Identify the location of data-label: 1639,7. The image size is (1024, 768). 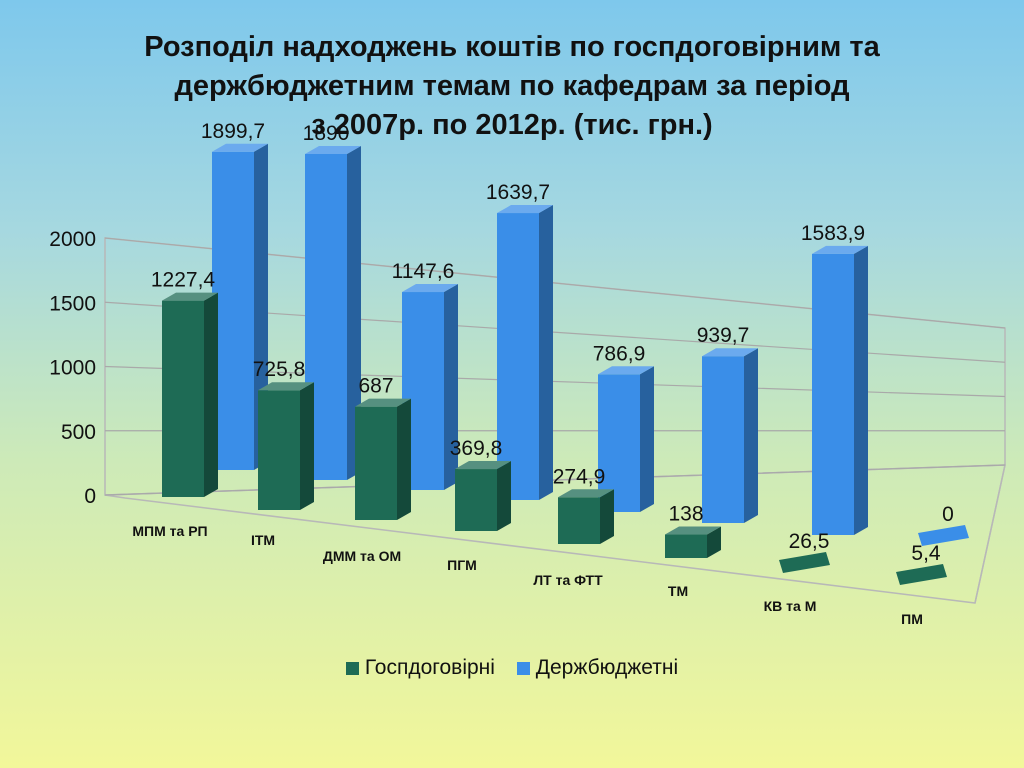
(518, 192).